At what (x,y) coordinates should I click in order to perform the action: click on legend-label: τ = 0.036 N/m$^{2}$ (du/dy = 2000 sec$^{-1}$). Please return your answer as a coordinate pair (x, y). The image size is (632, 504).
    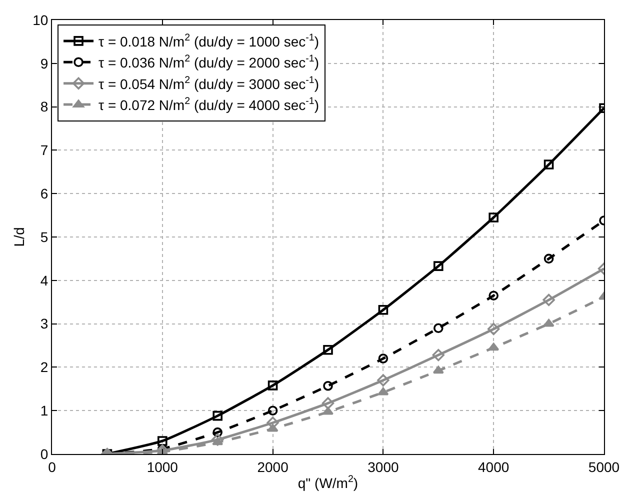
    Looking at the image, I should click on (209, 62).